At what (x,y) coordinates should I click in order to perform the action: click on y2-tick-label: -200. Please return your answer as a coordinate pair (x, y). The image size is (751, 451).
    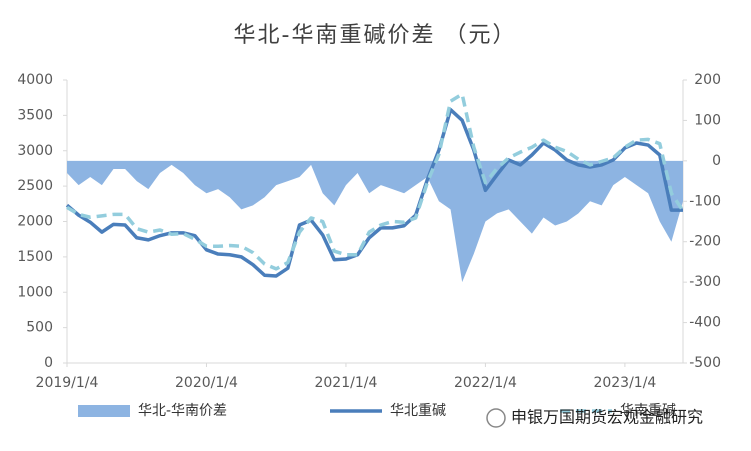
    Looking at the image, I should click on (705, 242).